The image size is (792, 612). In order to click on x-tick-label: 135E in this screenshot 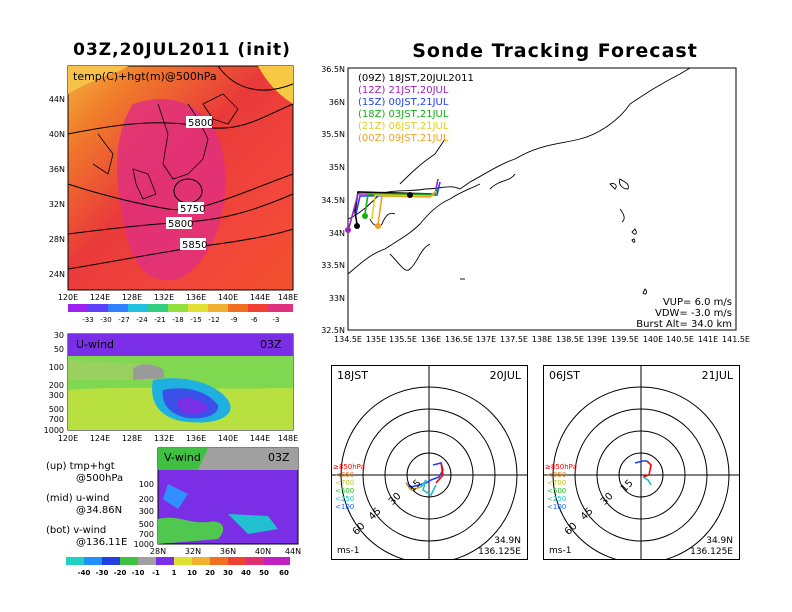, I will do `click(376, 339)`.